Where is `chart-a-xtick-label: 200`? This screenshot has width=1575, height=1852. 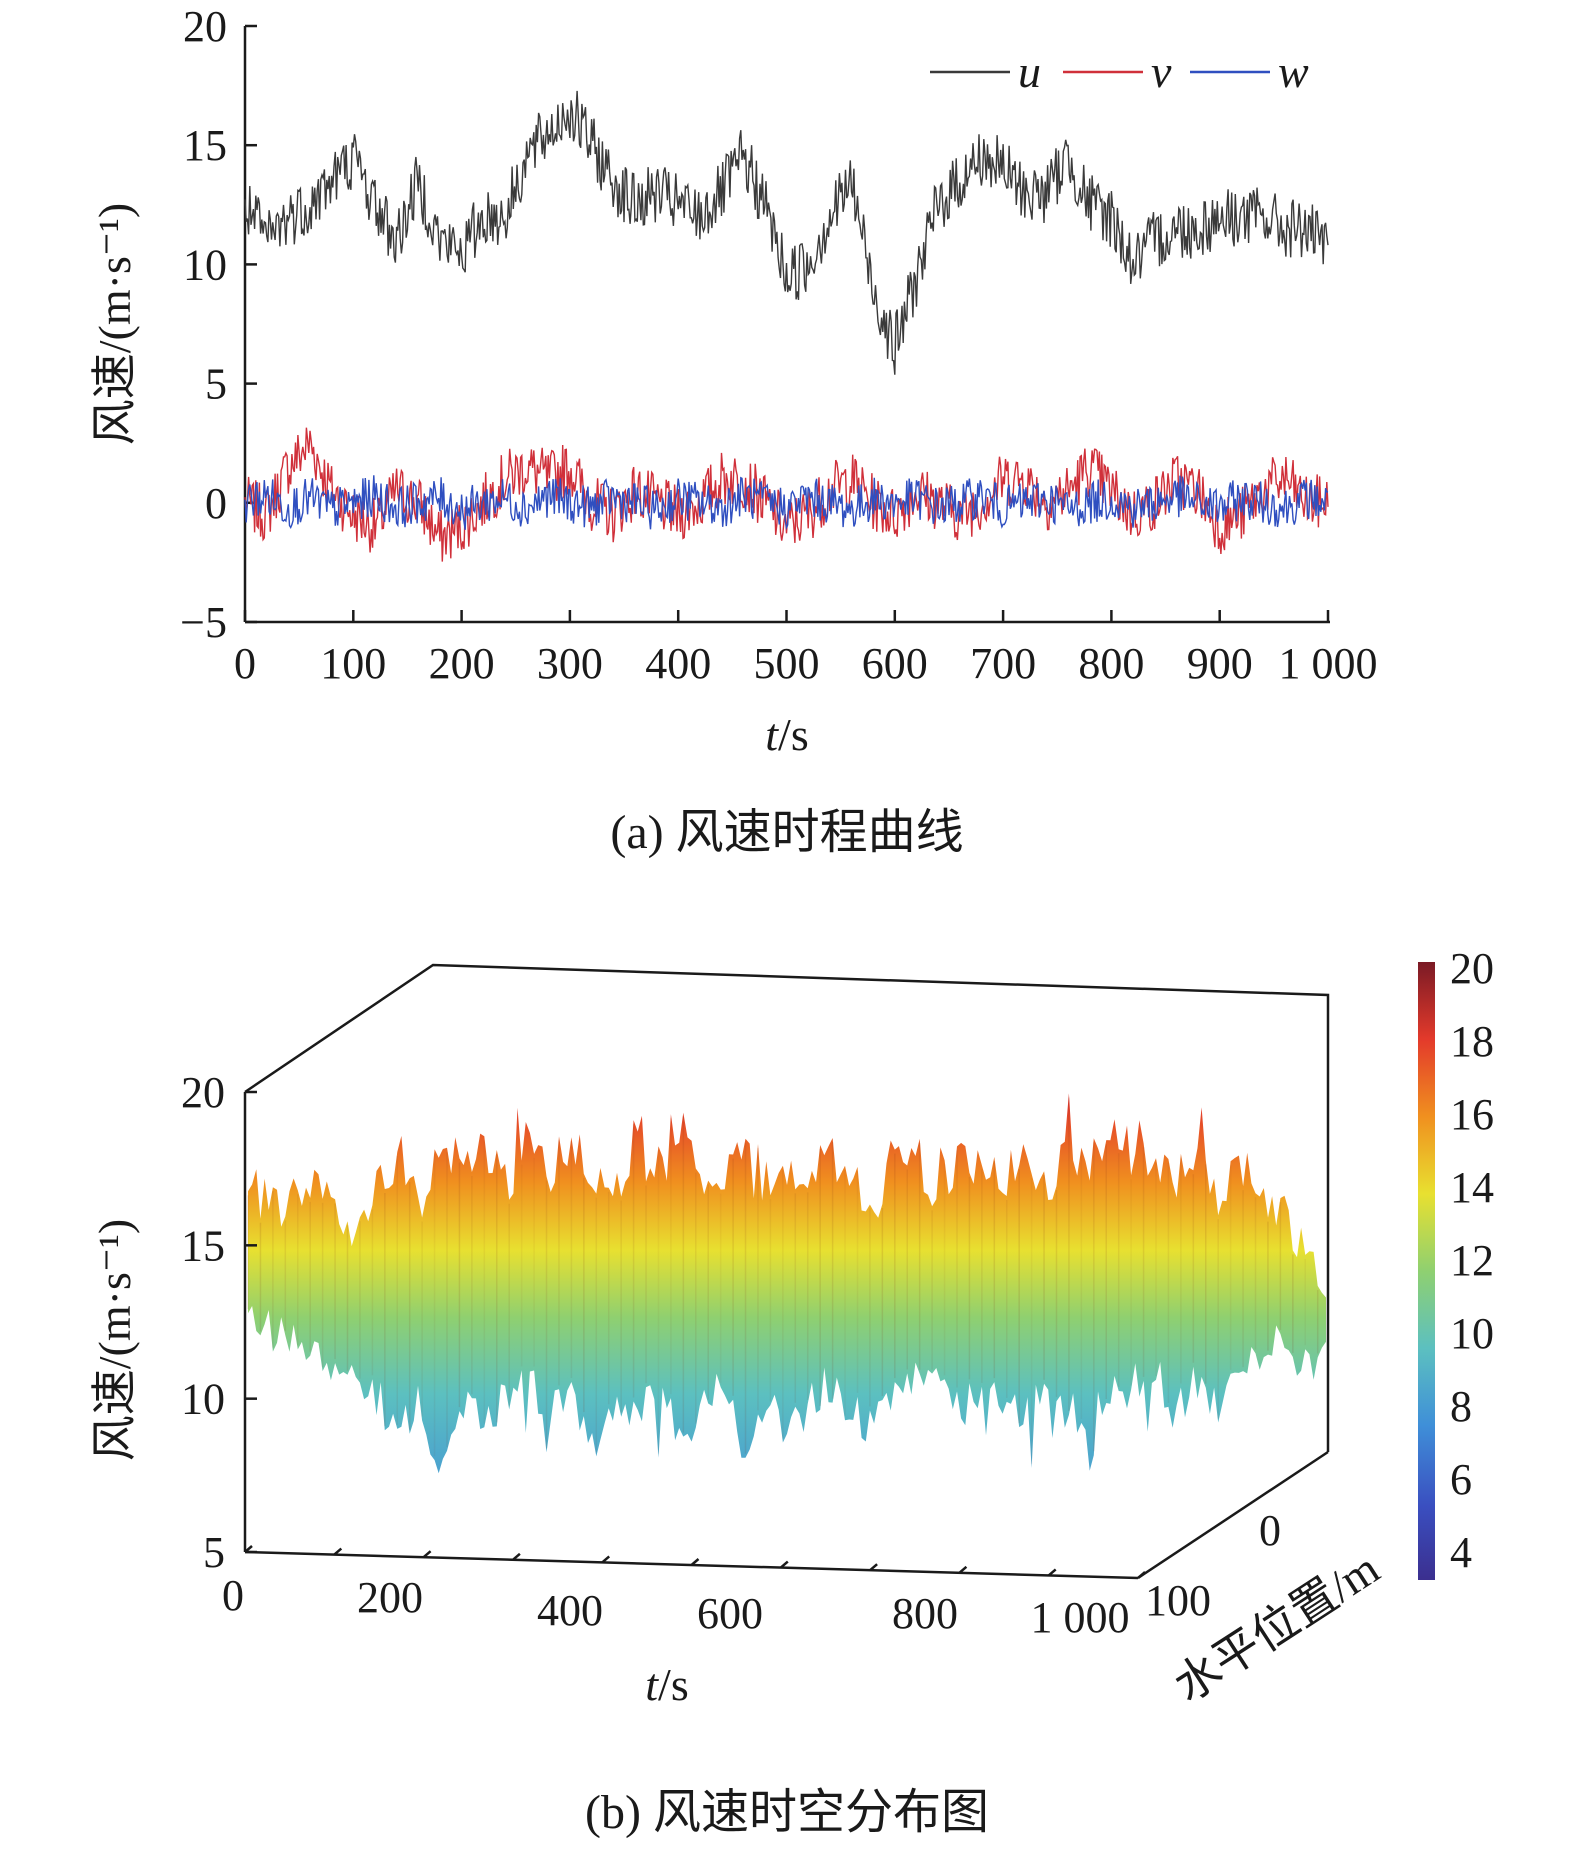
chart-a-xtick-label: 200 is located at coordinates (462, 663).